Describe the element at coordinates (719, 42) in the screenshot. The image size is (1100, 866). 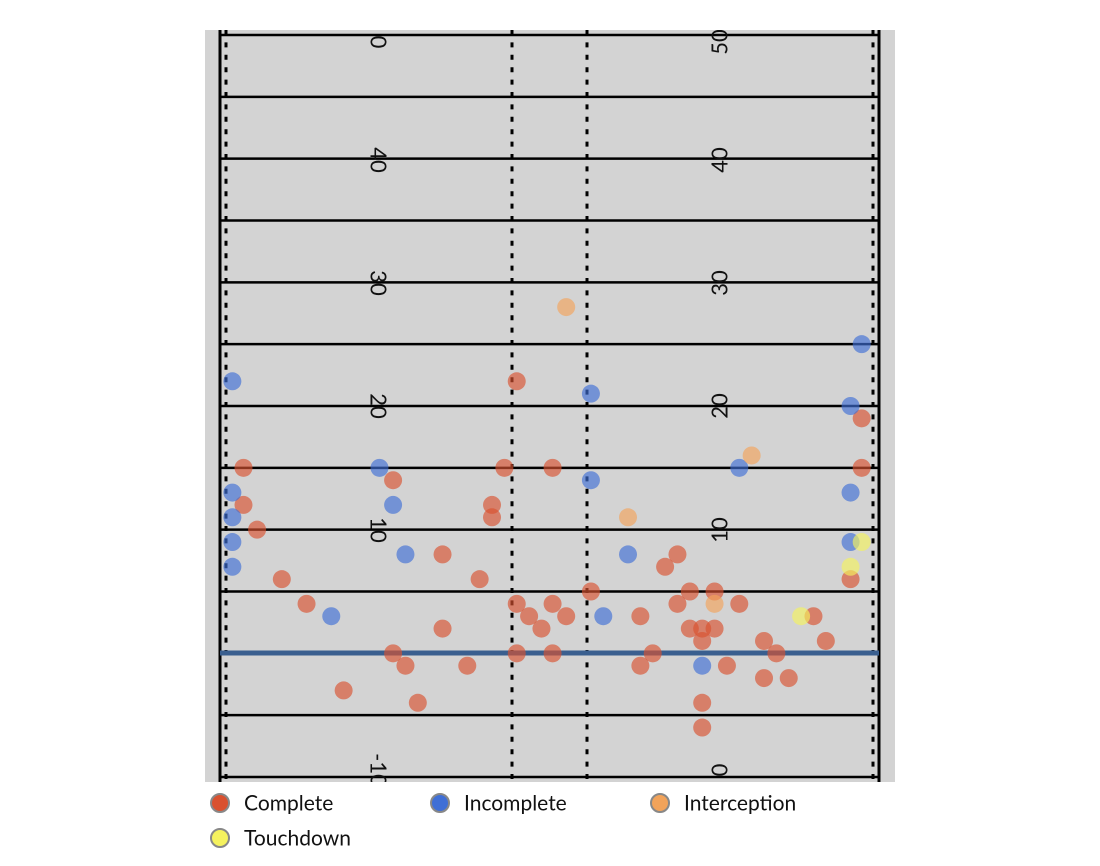
I see `field-number: 50` at that location.